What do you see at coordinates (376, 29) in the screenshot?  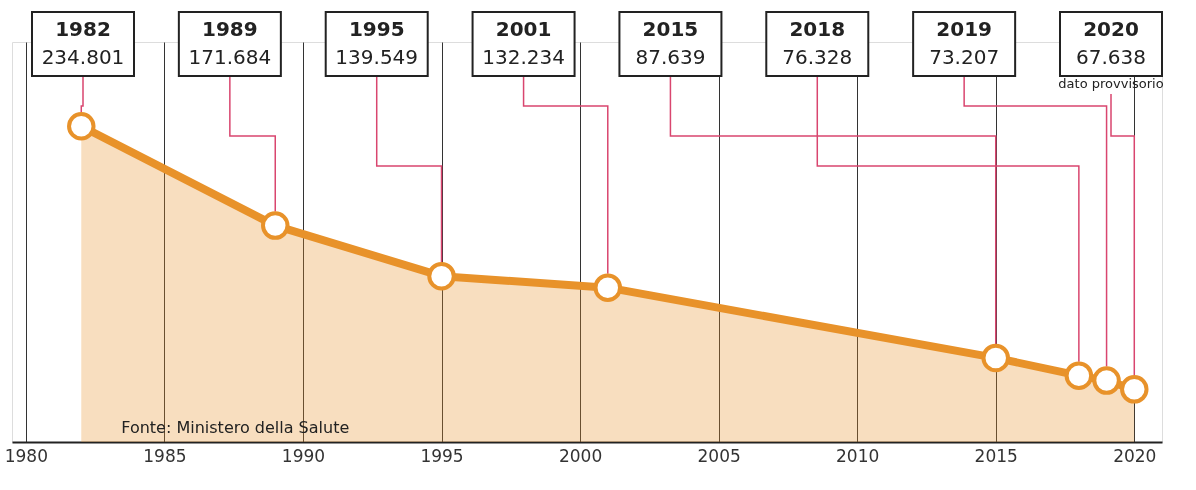 I see `text: 1995` at bounding box center [376, 29].